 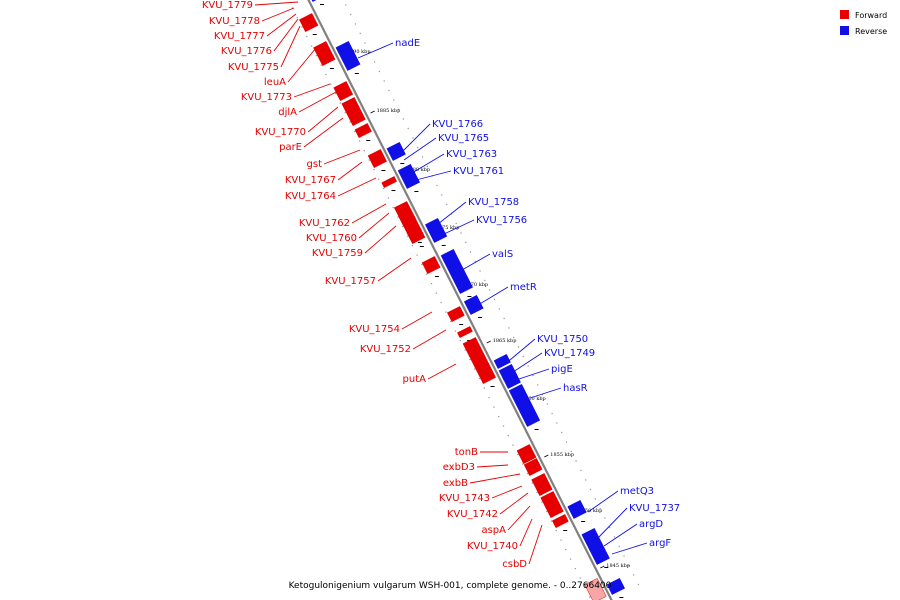 I want to click on forward-gene-label: tonB, so click(x=466, y=452).